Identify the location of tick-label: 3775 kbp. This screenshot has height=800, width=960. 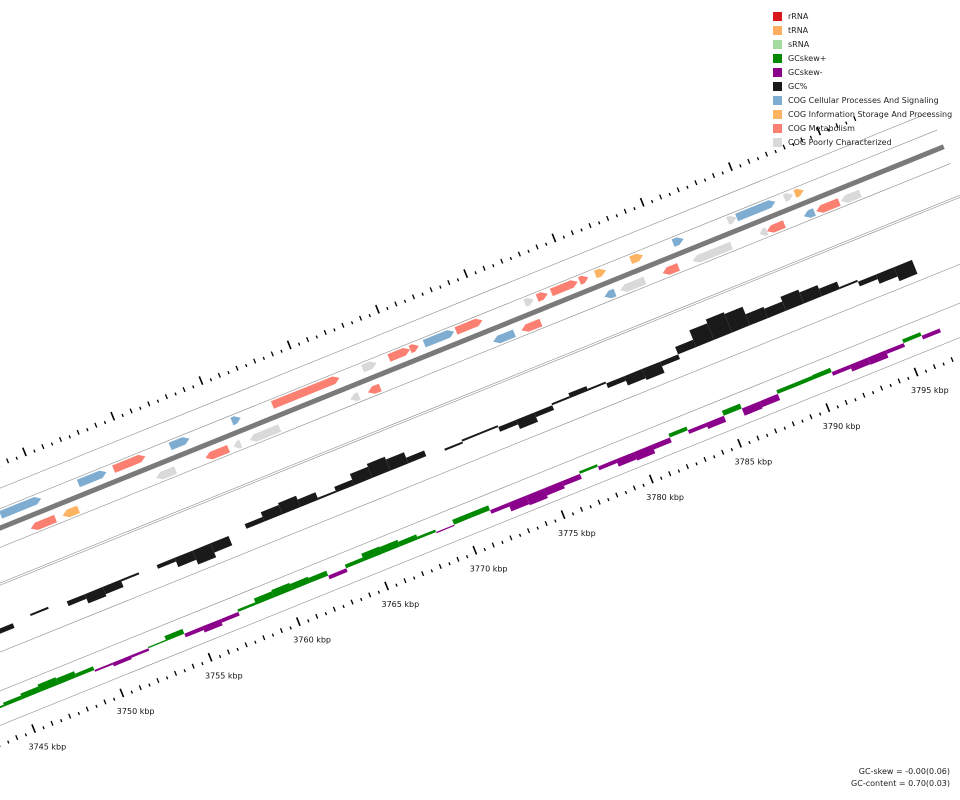
(577, 533).